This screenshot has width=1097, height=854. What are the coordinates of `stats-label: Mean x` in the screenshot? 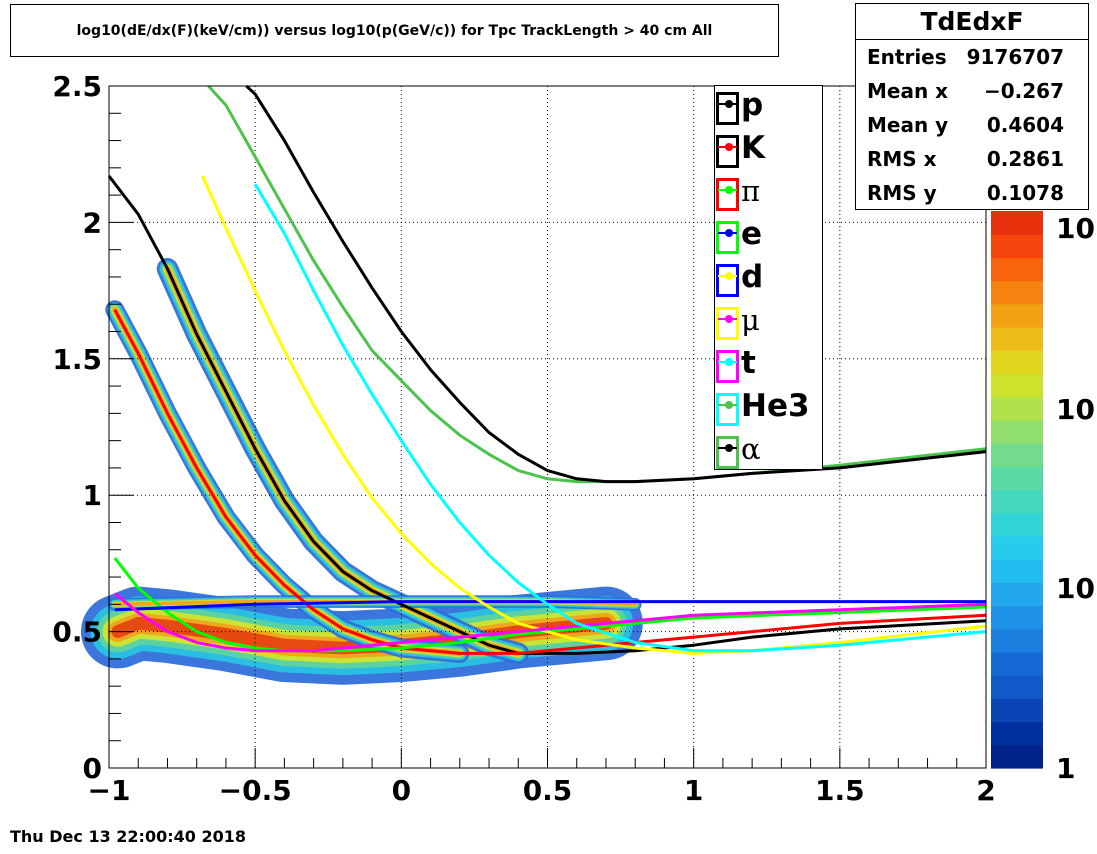 It's located at (908, 91).